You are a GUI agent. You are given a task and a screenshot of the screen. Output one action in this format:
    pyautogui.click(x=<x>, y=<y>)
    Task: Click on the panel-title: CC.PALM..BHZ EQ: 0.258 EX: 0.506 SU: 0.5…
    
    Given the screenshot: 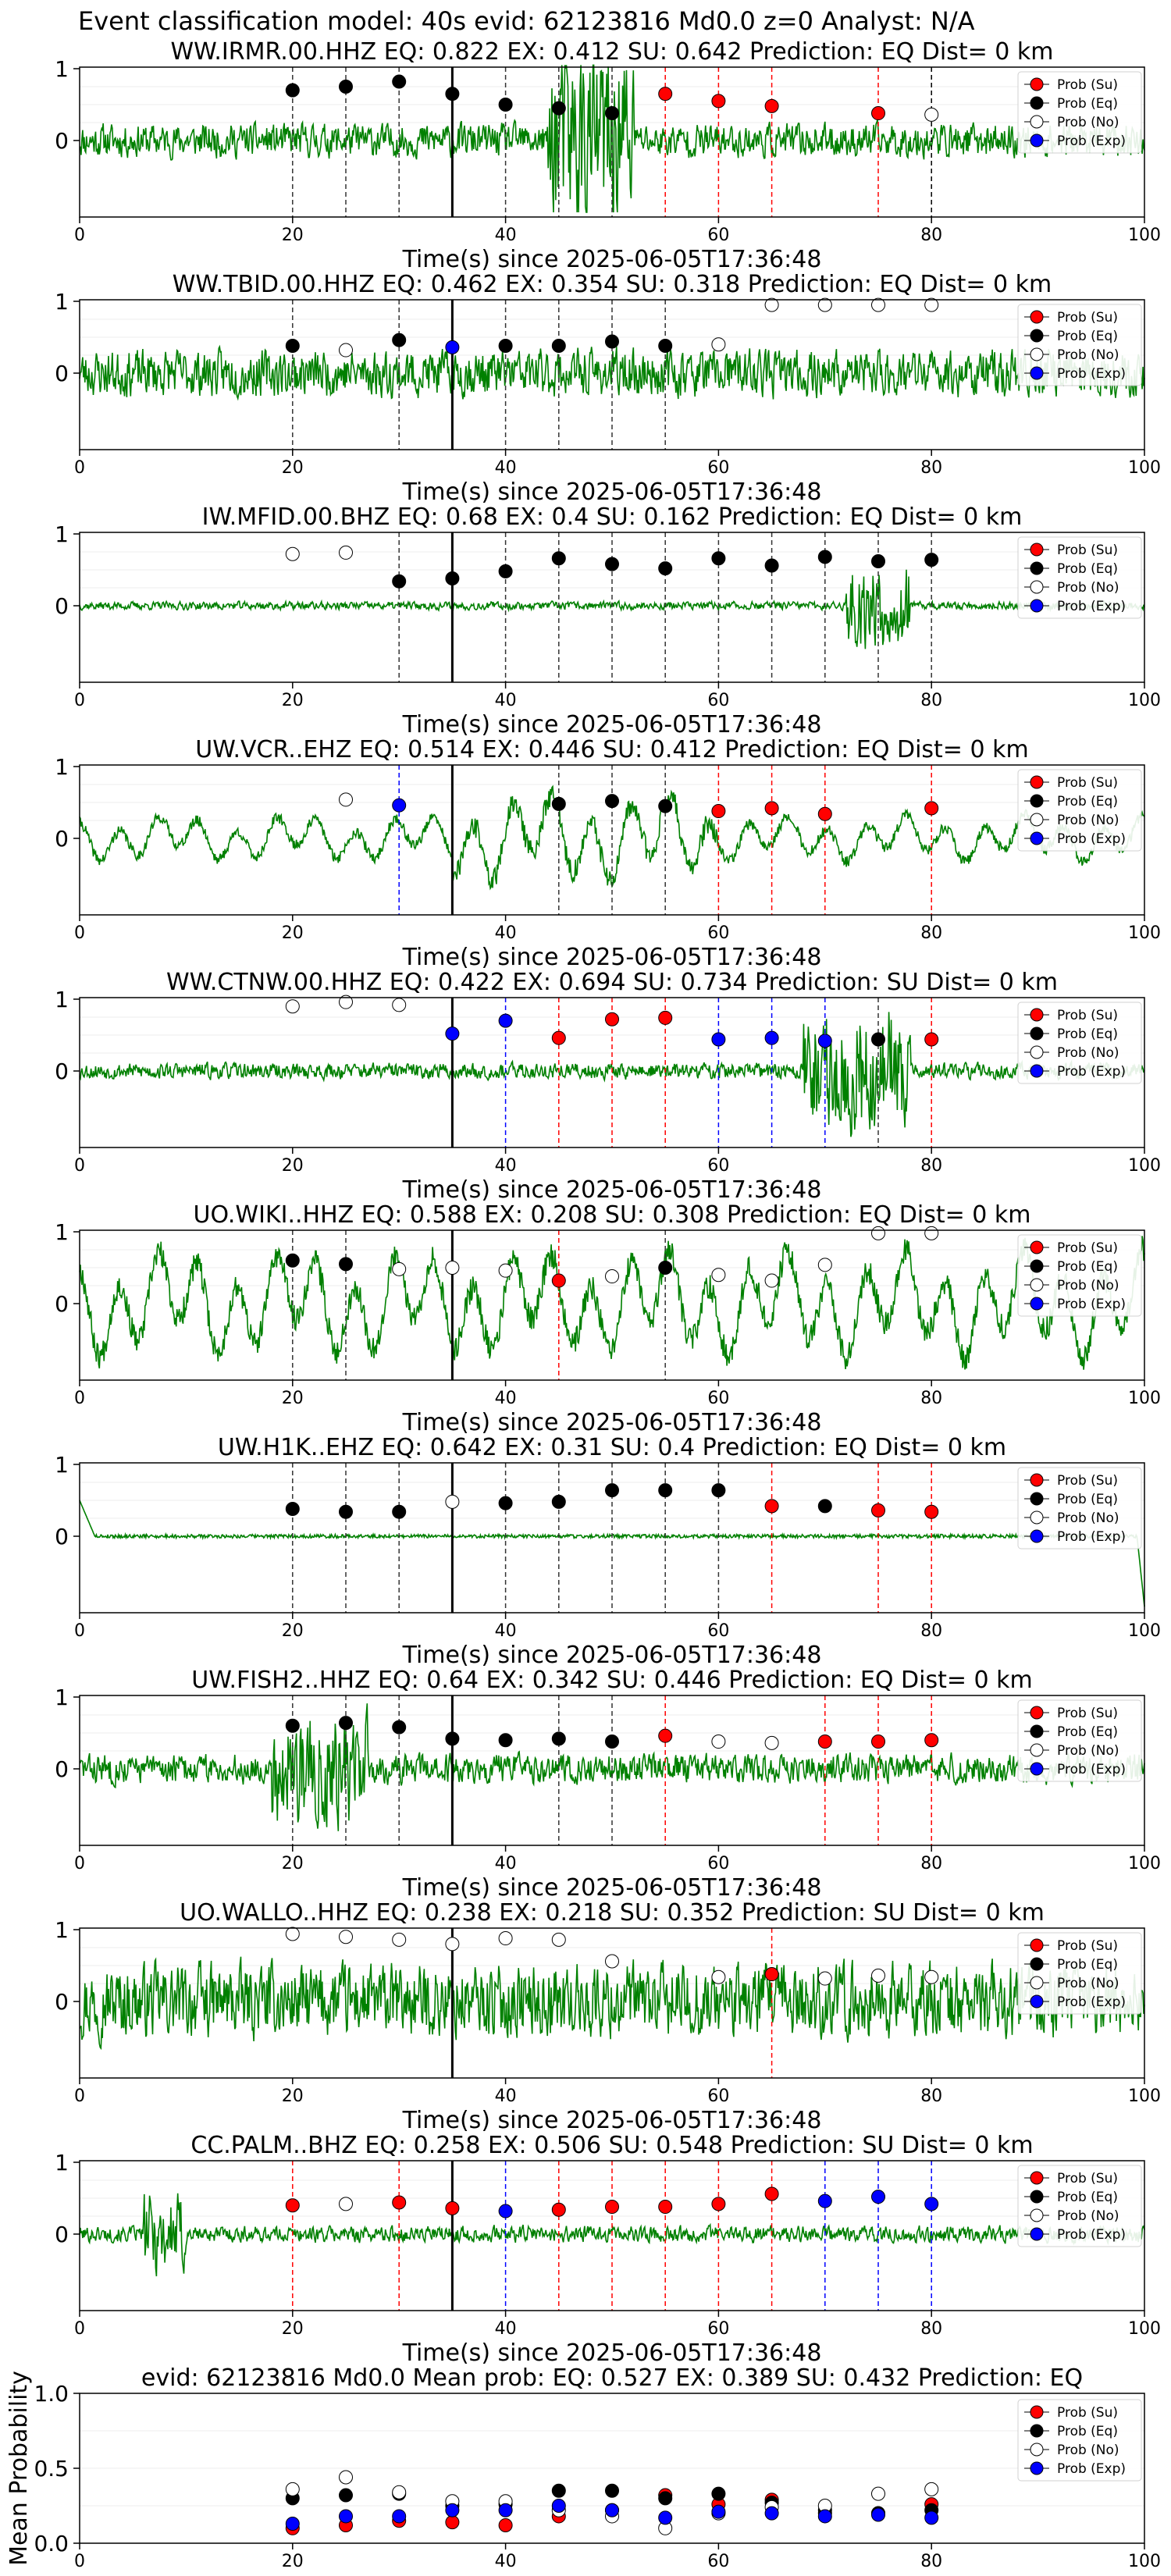 What is the action you would take?
    pyautogui.click(x=611, y=2145)
    